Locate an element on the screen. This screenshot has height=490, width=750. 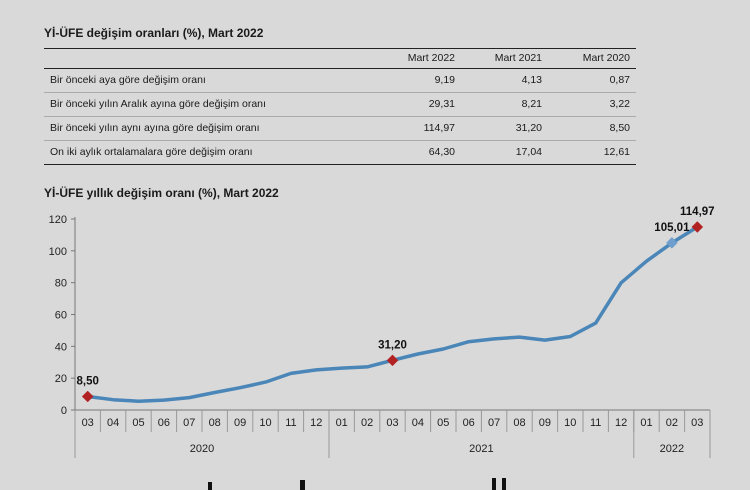
y-tick-label: 20 is located at coordinates (61, 379).